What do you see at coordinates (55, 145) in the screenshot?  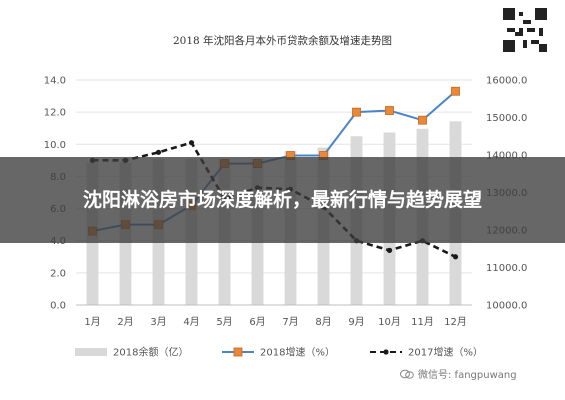 I see `y-left-tick-label: 10.0` at bounding box center [55, 145].